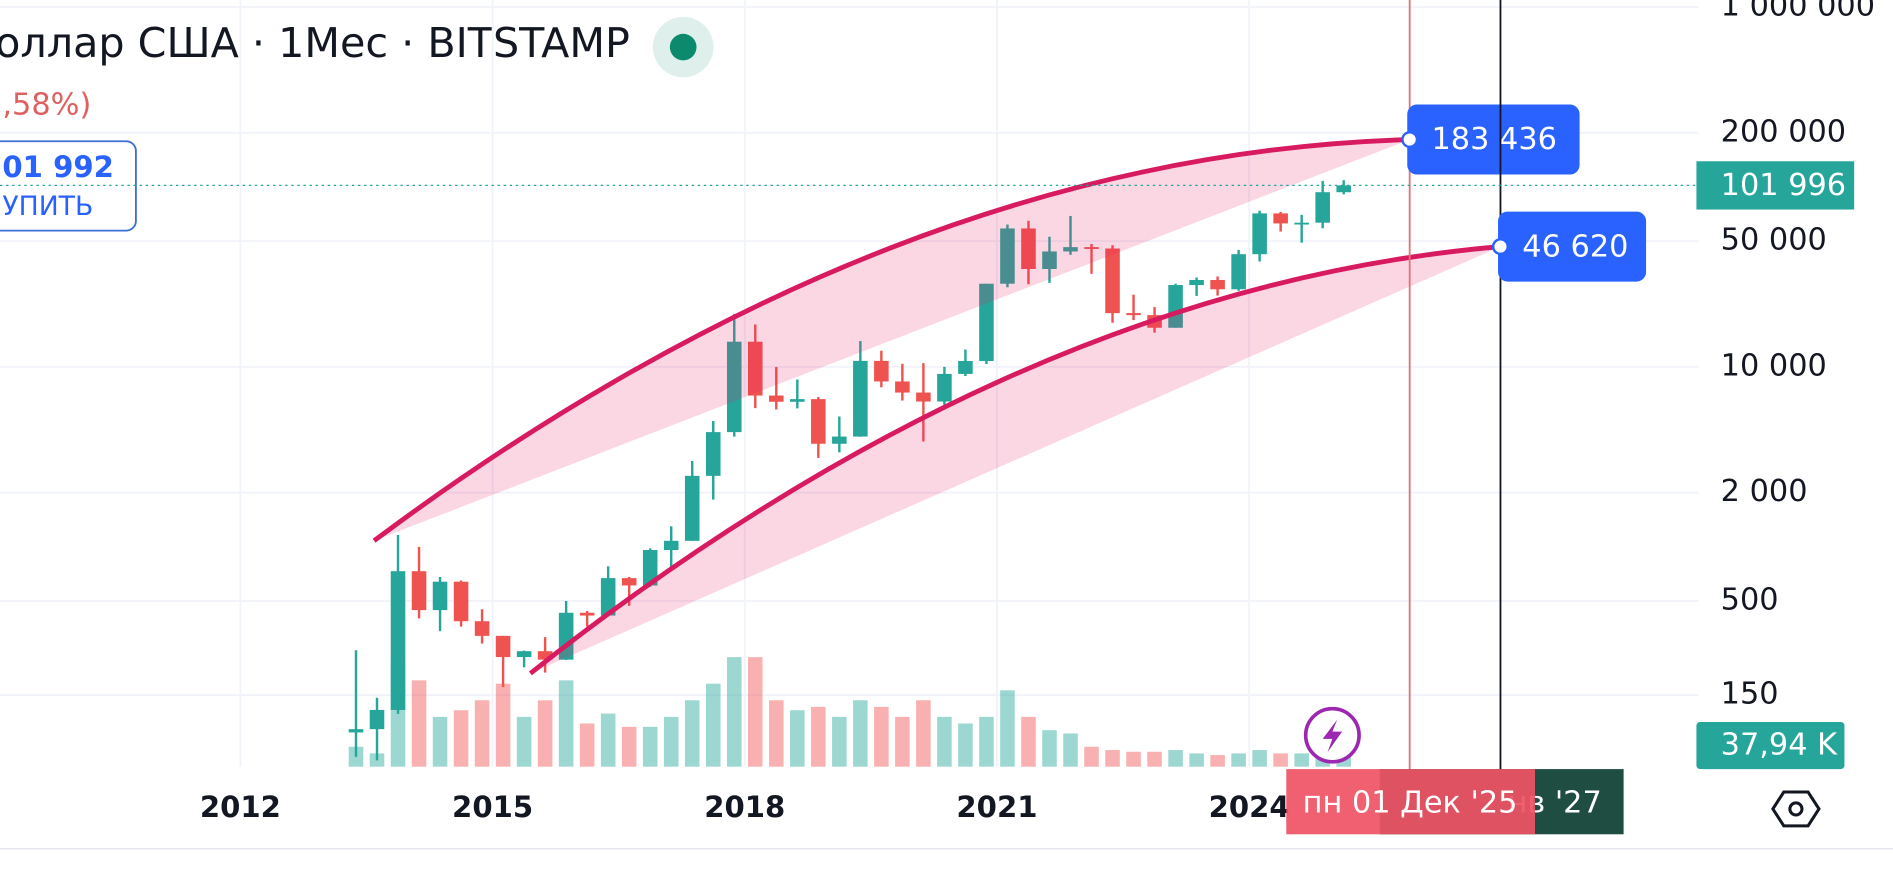  Describe the element at coordinates (1411, 802) in the screenshot. I see `date-box` at that location.